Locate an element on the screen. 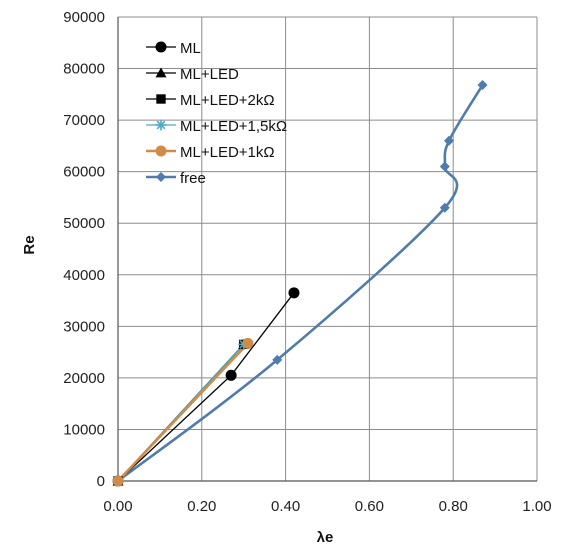 Image resolution: width=564 pixels, height=550 pixels. y-tick-label: 50000 is located at coordinates (84, 223).